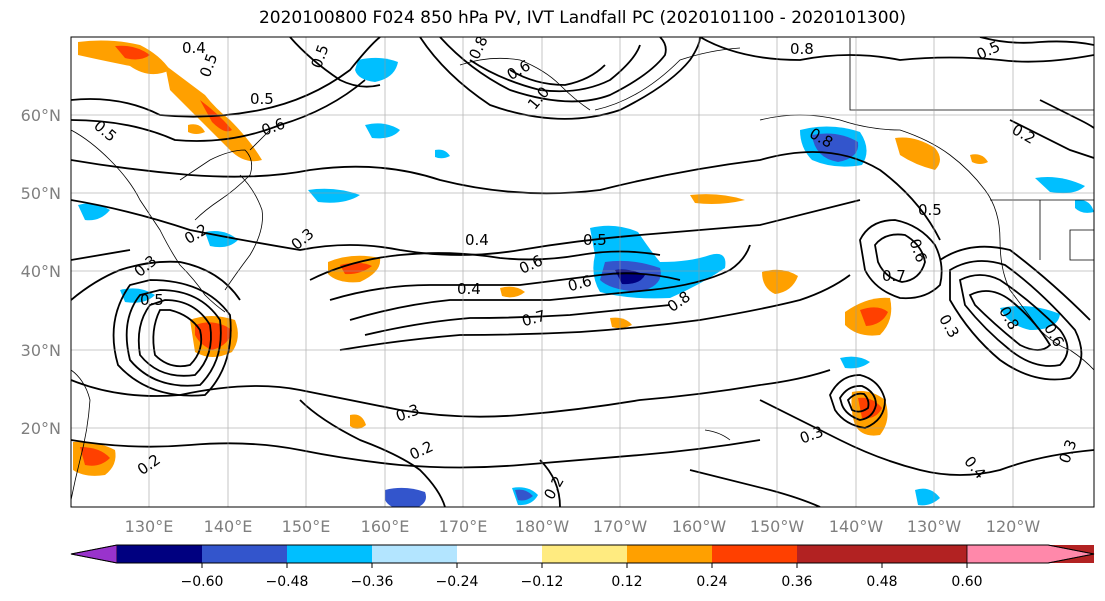 The width and height of the screenshot is (1105, 601). What do you see at coordinates (802, 49) in the screenshot?
I see `contour-label: 0.8` at bounding box center [802, 49].